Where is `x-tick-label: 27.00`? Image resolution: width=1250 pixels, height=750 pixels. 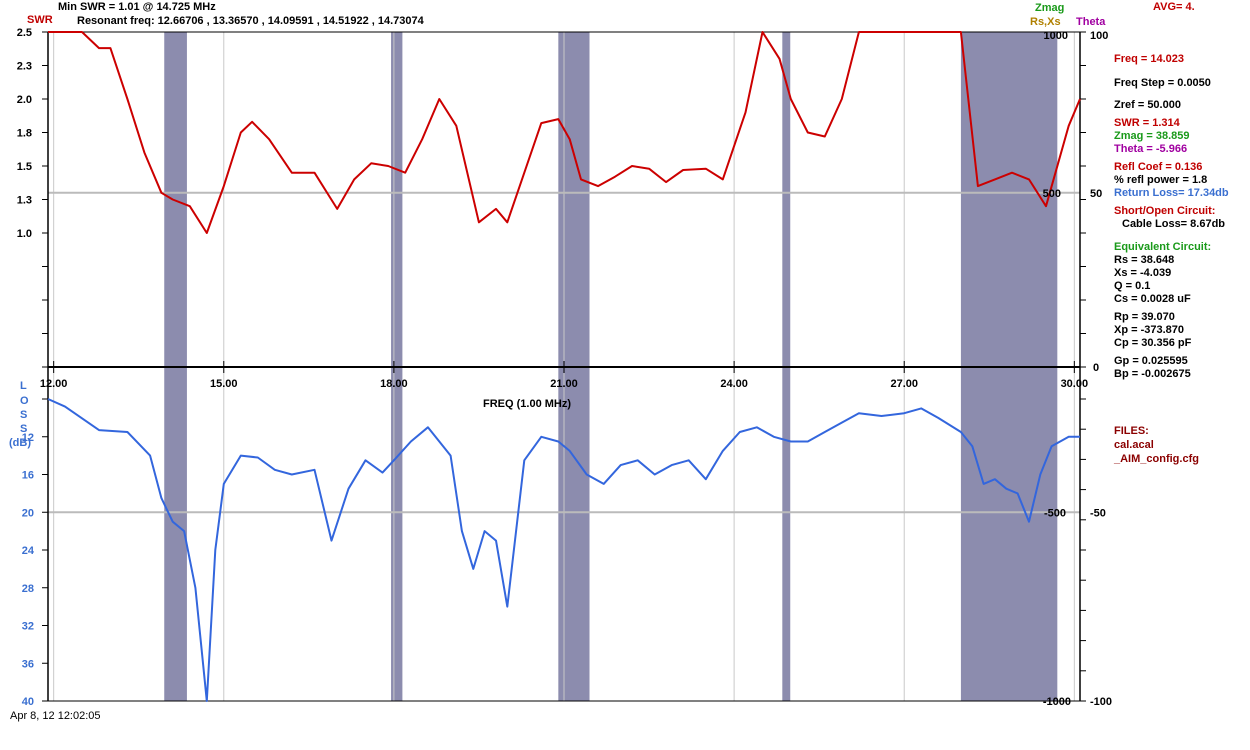 x-tick-label: 27.00 is located at coordinates (904, 384).